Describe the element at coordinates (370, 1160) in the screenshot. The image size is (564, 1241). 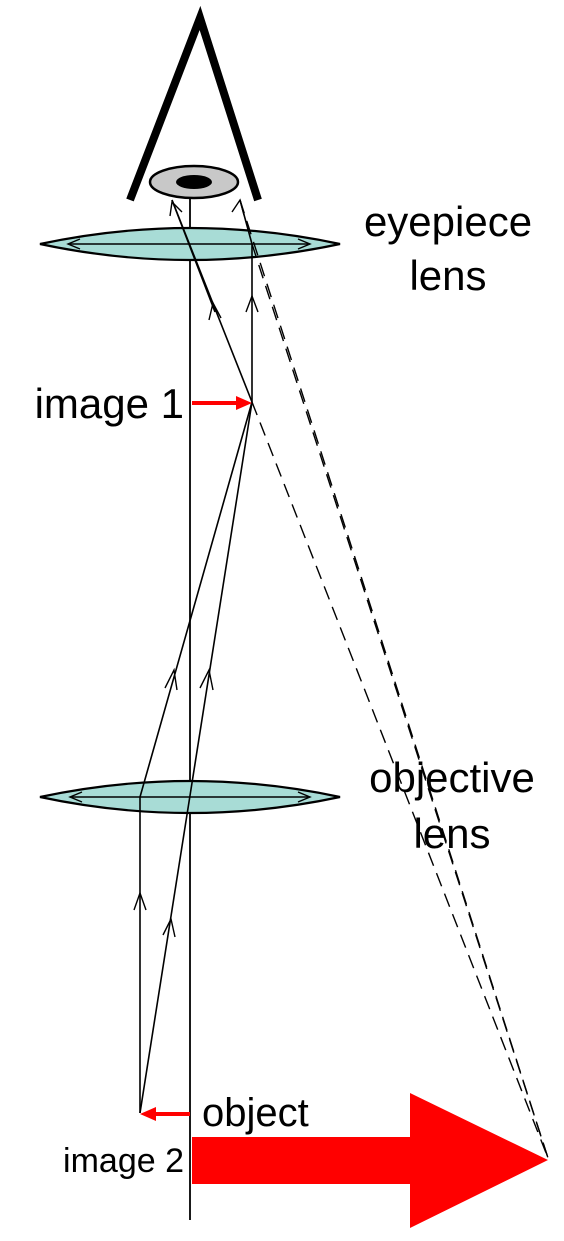
I see `image2-arrow` at that location.